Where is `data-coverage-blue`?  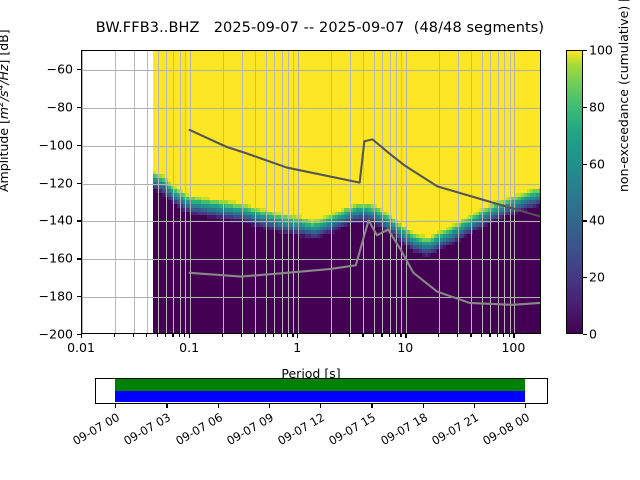 data-coverage-blue is located at coordinates (320, 397).